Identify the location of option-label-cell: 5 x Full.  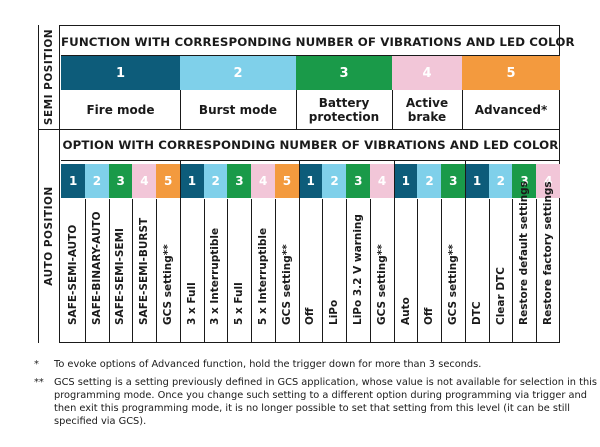
(239, 271).